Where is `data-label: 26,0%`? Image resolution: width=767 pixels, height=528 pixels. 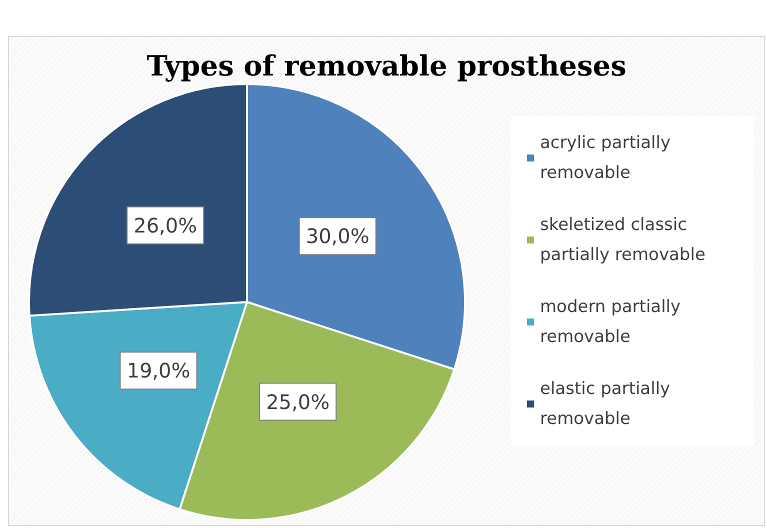 data-label: 26,0% is located at coordinates (166, 225).